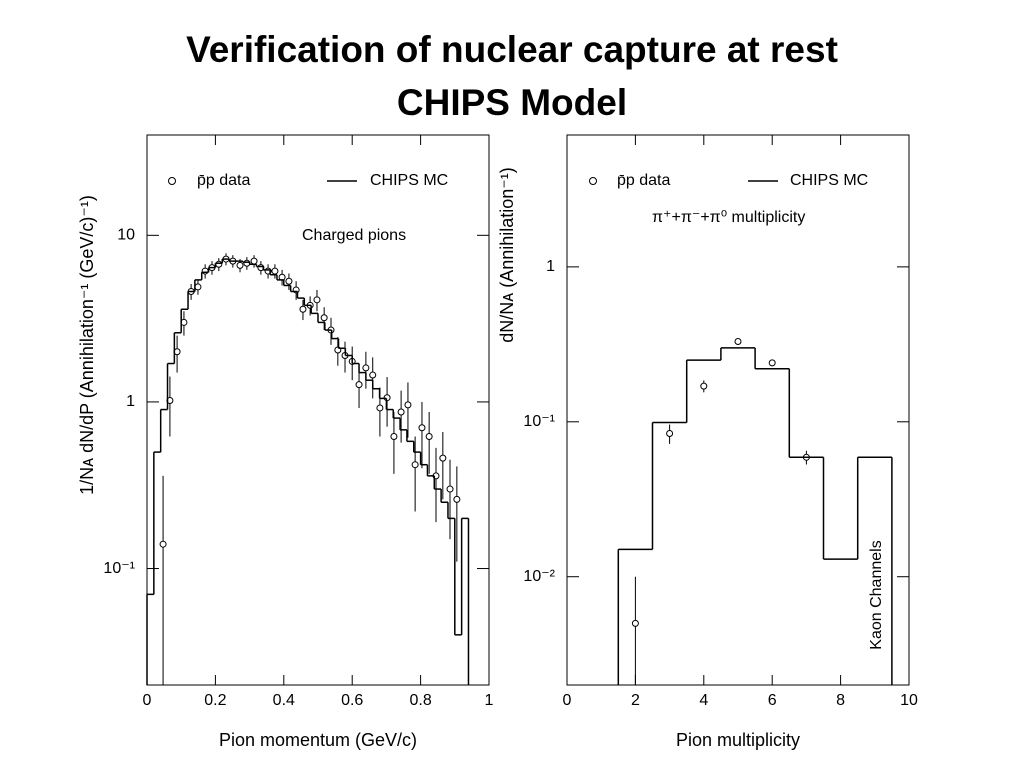 The image size is (1024, 768). Describe the element at coordinates (635, 700) in the screenshot. I see `x-tick-label: 2` at that location.